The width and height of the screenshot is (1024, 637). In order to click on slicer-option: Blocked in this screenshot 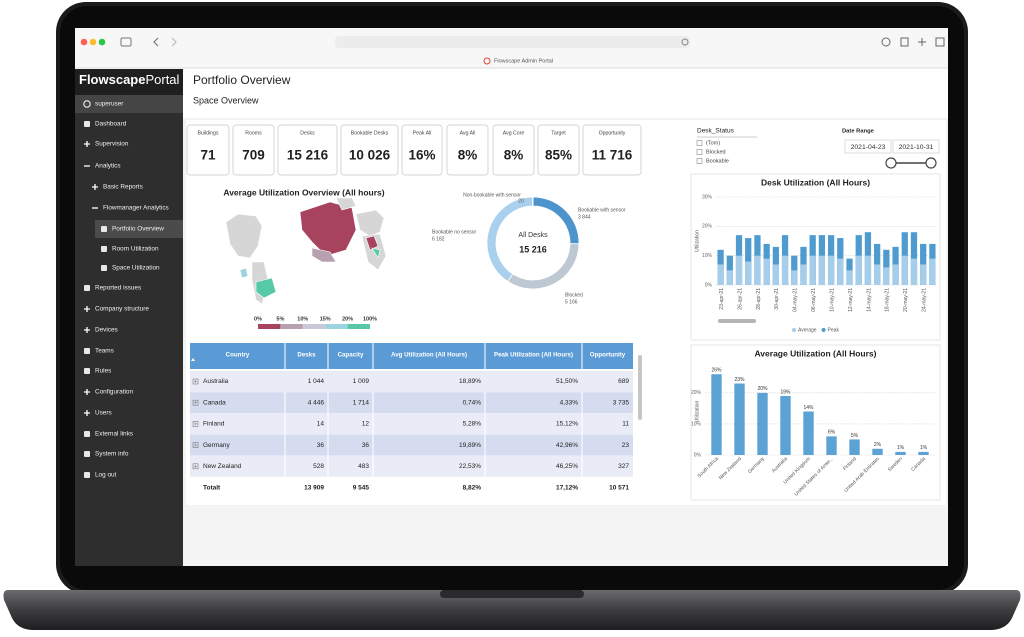, I will do `click(716, 152)`.